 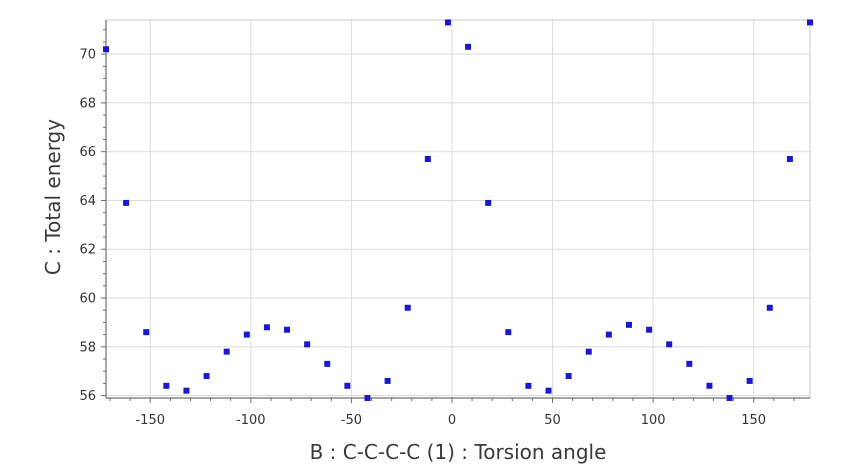 What do you see at coordinates (753, 420) in the screenshot?
I see `x-tick-label: 150` at bounding box center [753, 420].